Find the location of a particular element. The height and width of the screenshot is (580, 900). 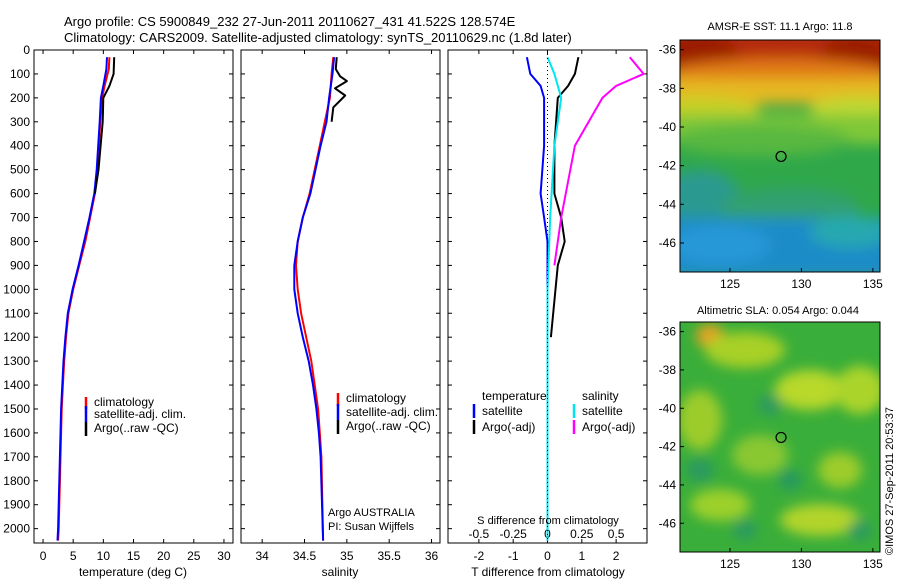

depth-tick-label: 700 is located at coordinates (20, 218).